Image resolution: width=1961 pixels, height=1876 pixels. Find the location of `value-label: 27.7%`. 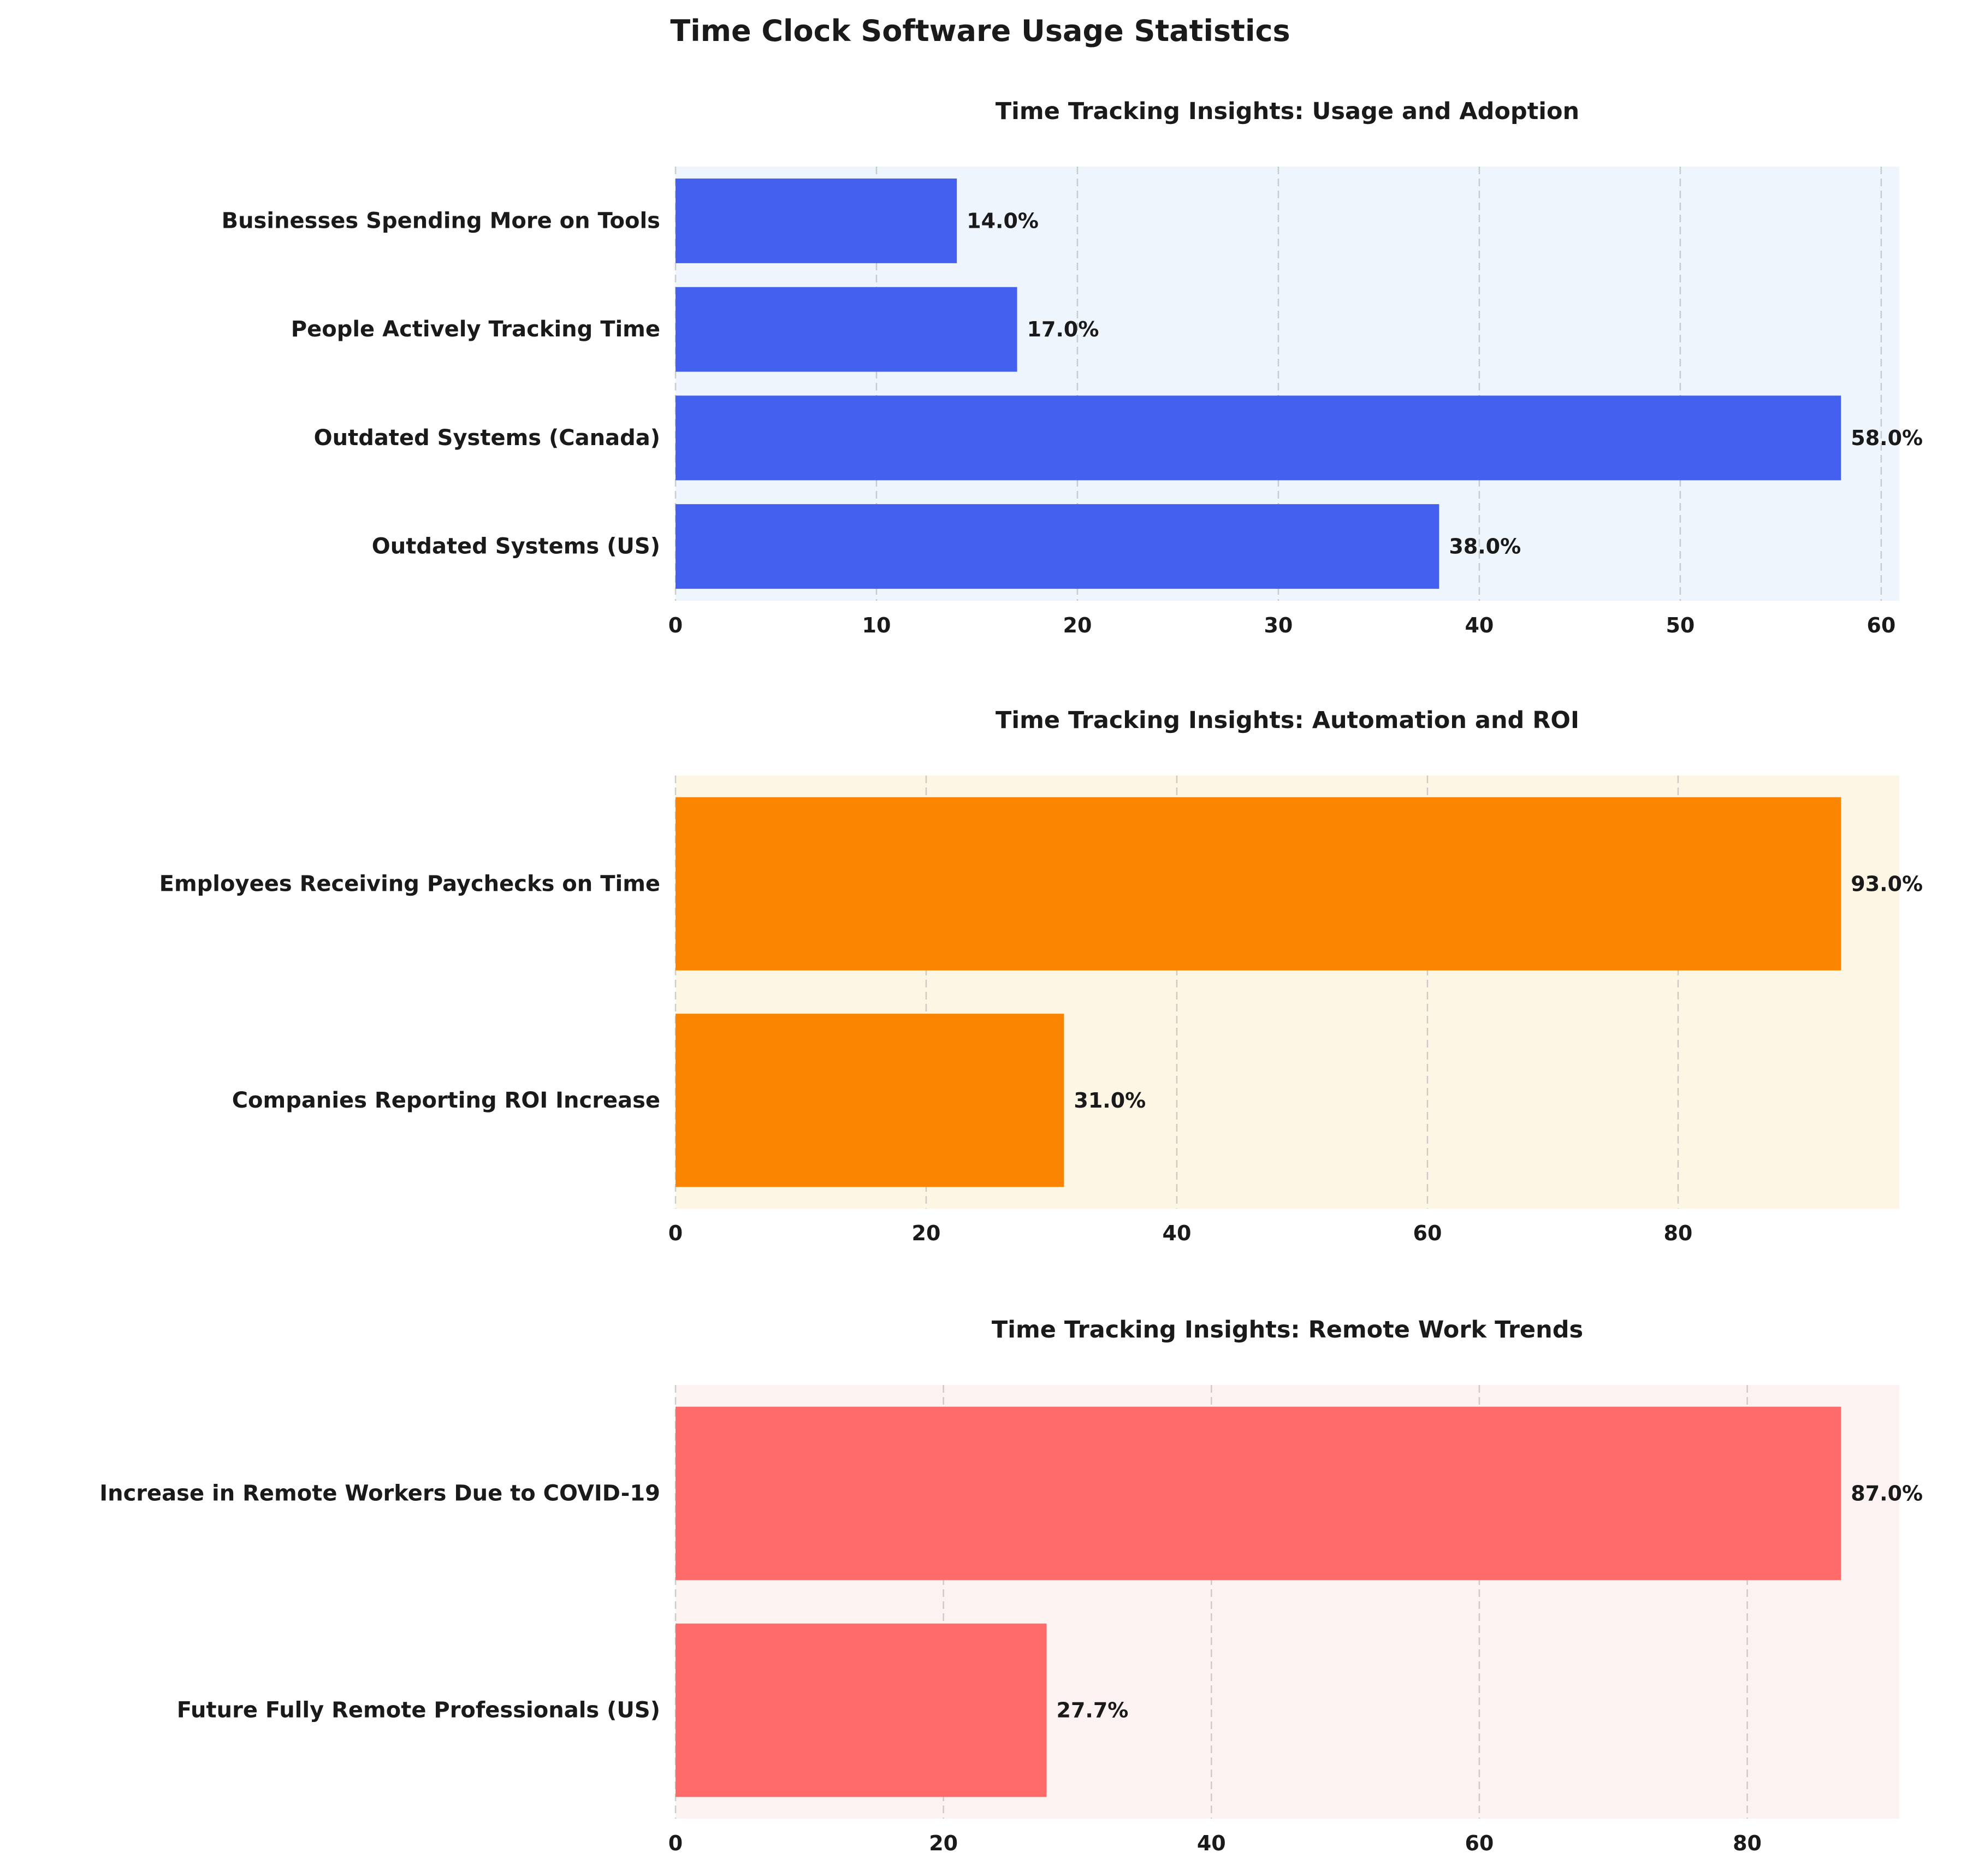

value-label: 27.7% is located at coordinates (1093, 1711).